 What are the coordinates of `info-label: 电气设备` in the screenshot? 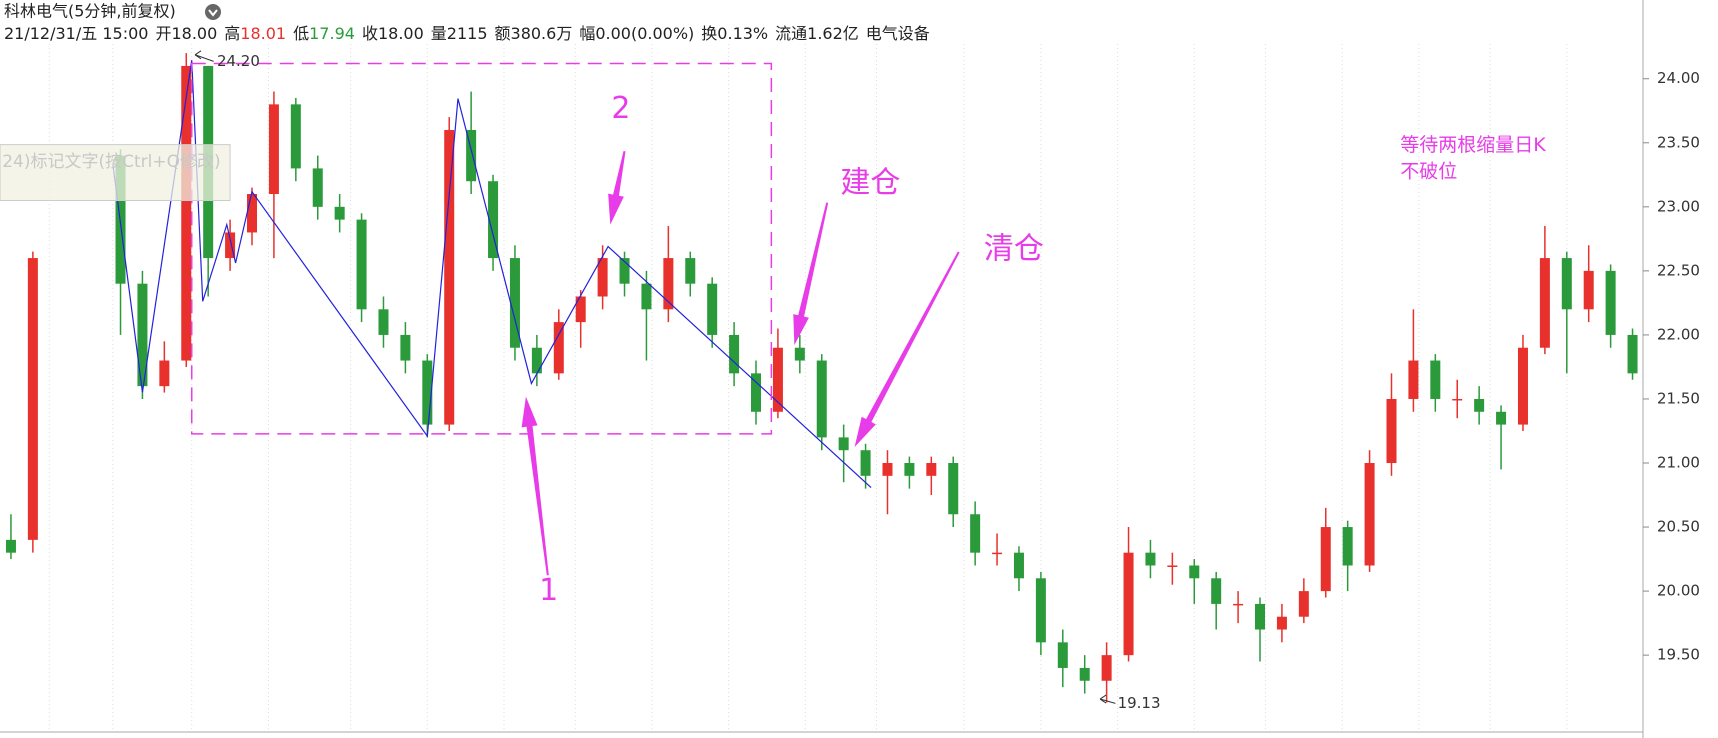 It's located at (898, 33).